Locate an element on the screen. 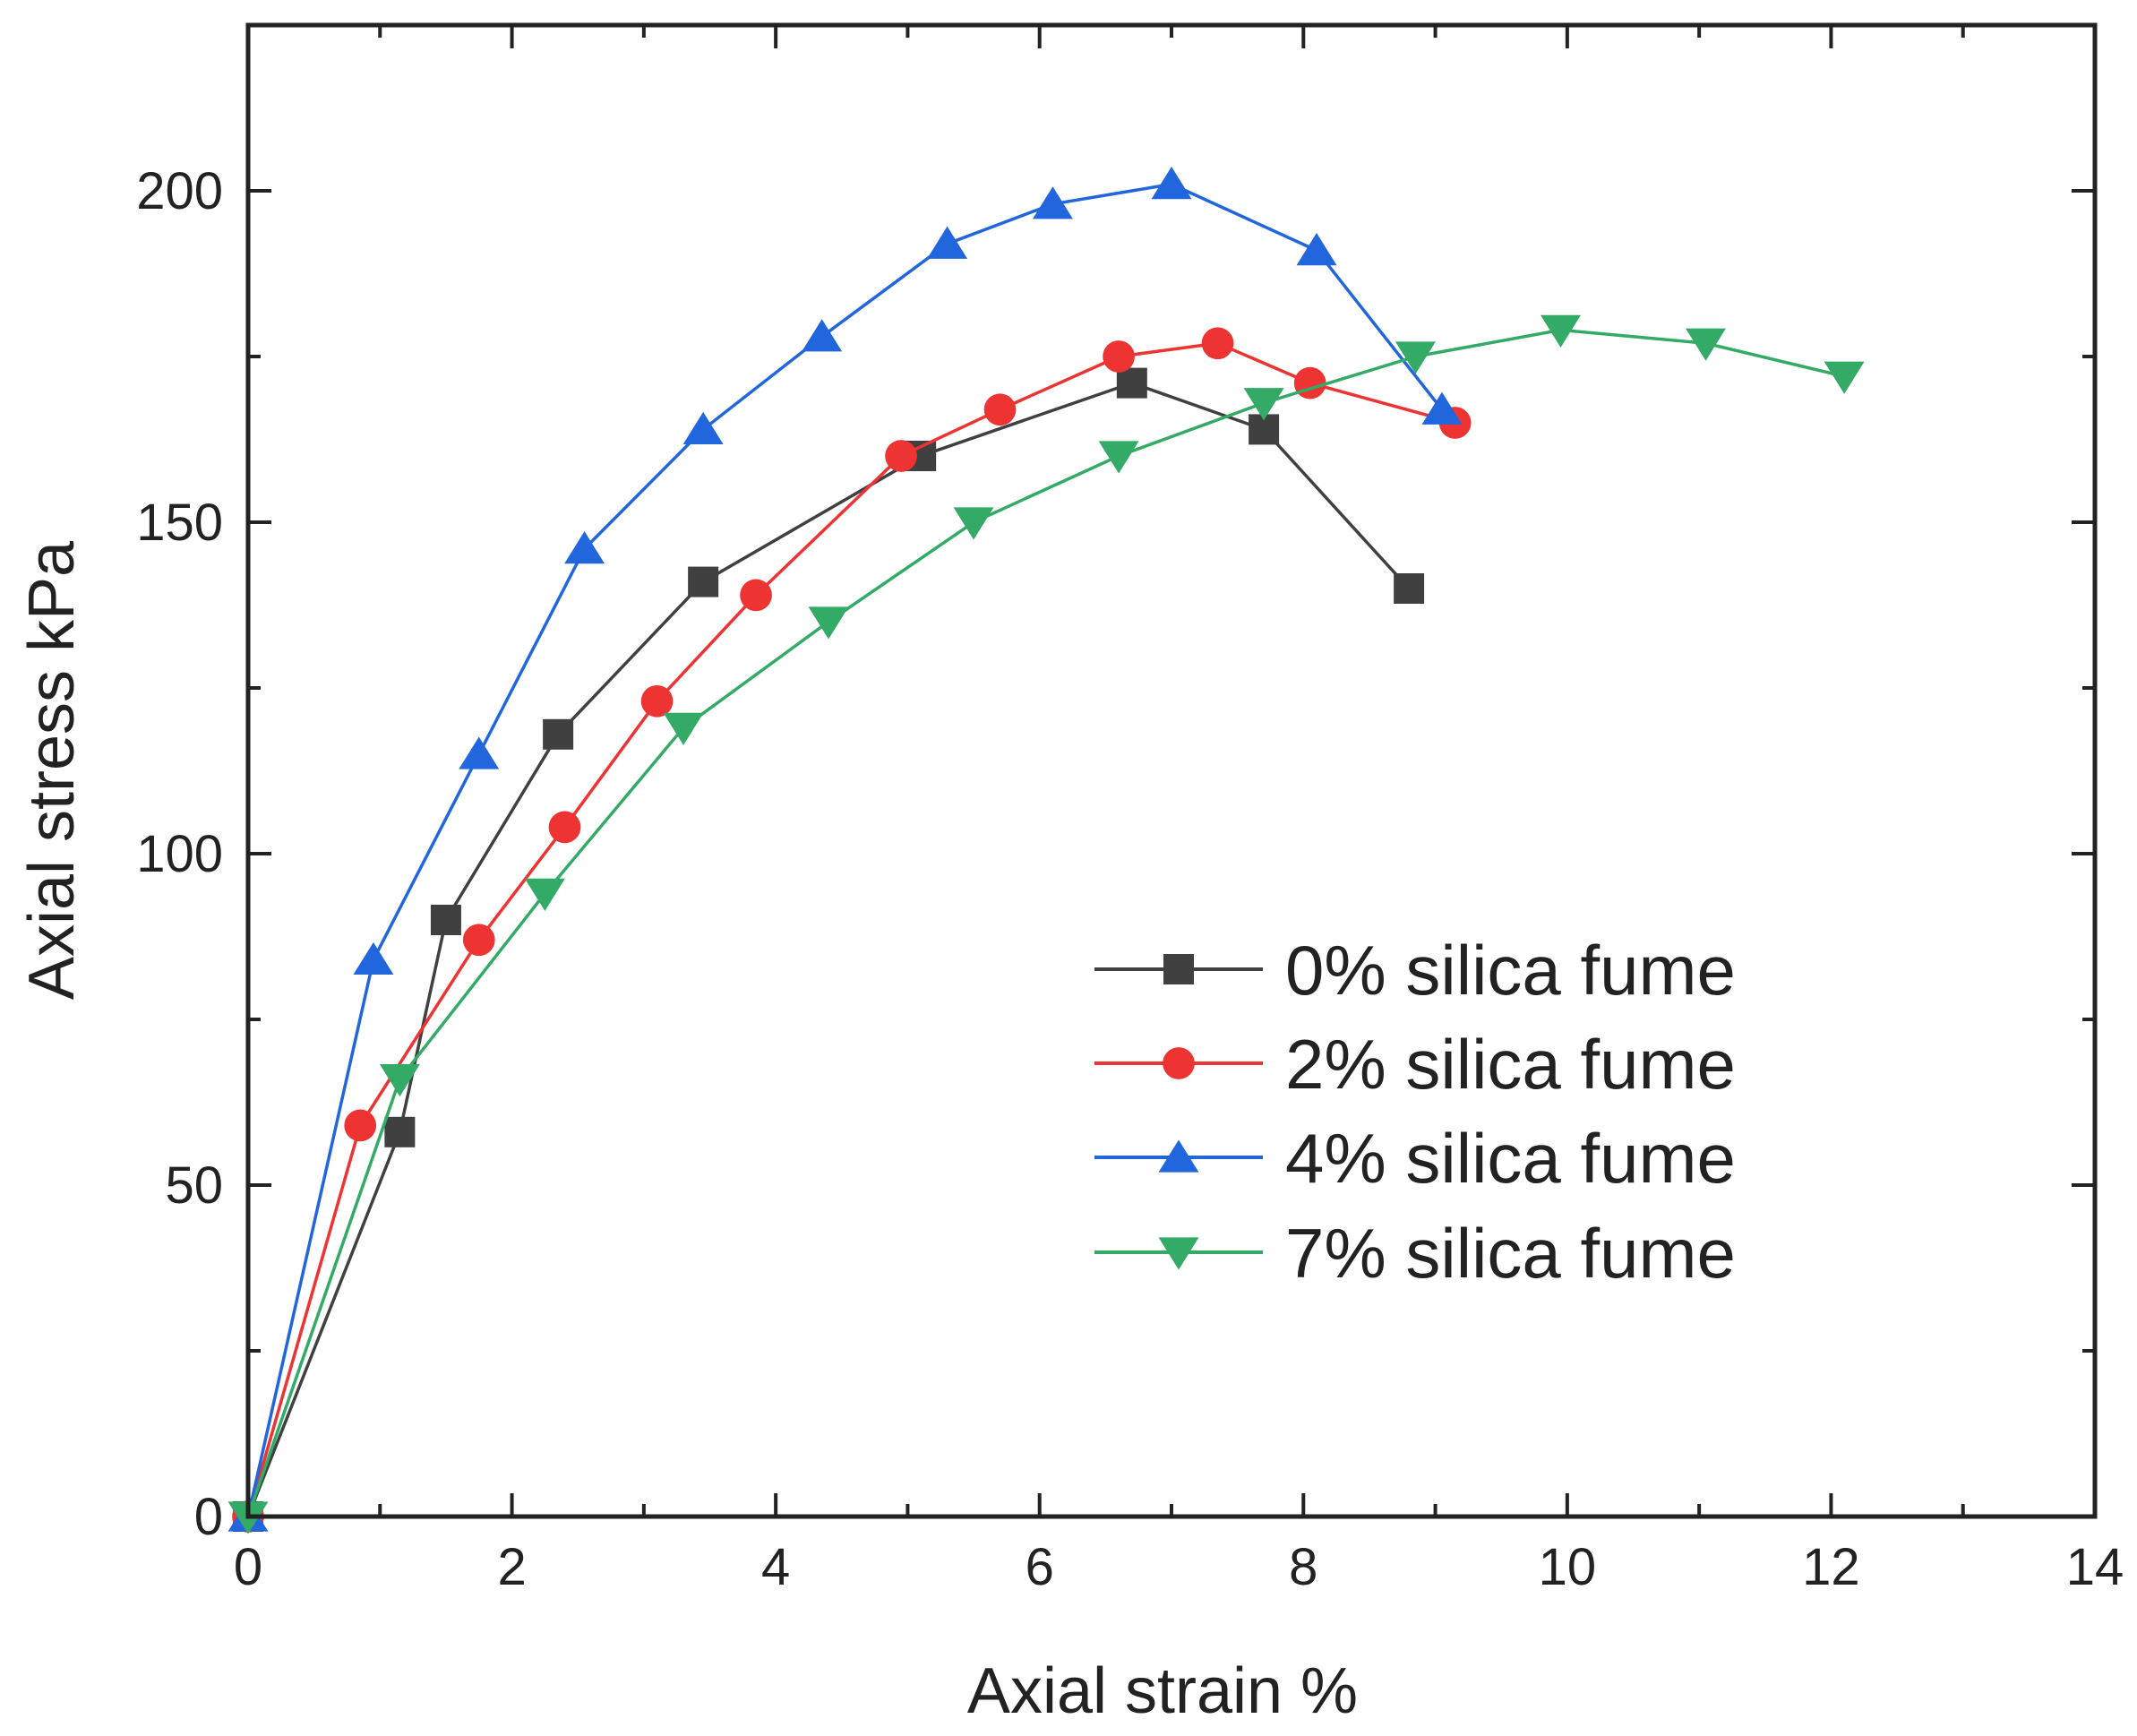 This screenshot has height=1736, width=2137. x-tick-label: 12 is located at coordinates (1831, 1567).